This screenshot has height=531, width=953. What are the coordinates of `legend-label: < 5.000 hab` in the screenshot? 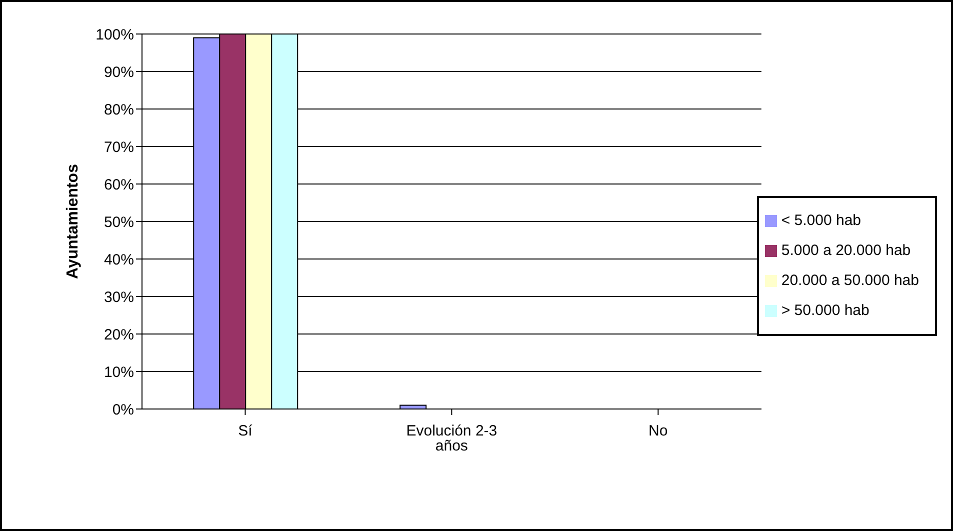 It's located at (821, 220).